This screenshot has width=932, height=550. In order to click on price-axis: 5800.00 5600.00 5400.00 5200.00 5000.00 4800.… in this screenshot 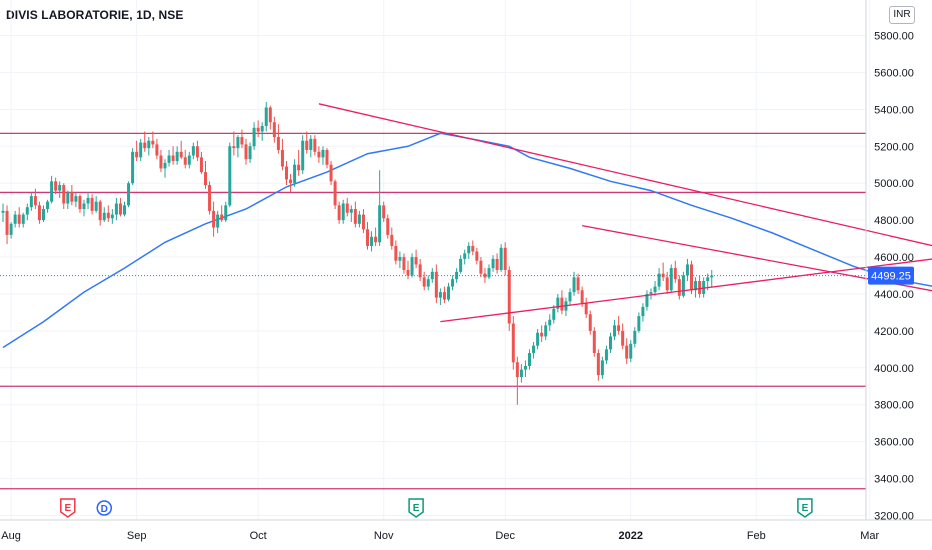, I will do `click(894, 277)`.